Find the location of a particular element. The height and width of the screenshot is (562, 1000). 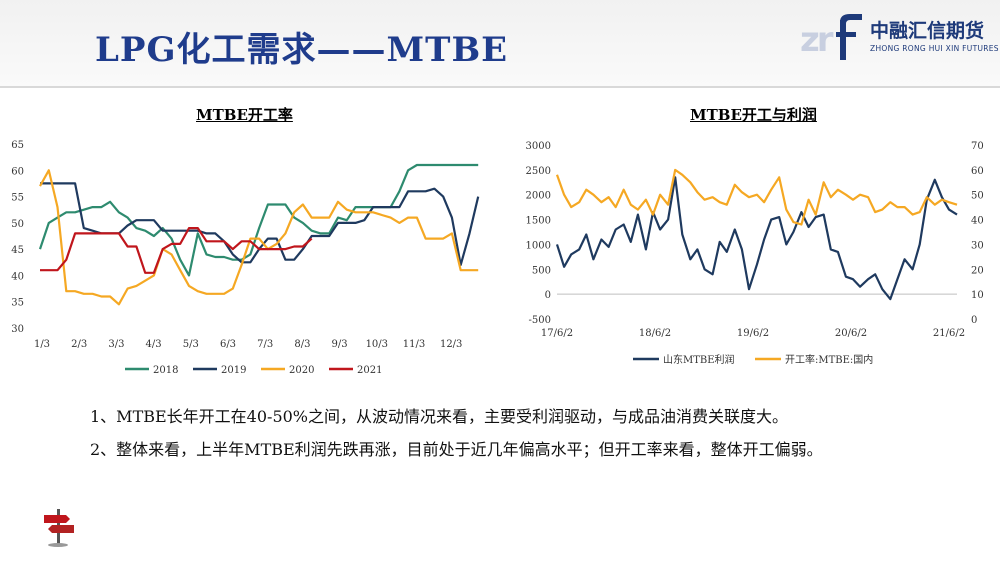

y-tick-label-4: 50 is located at coordinates (17, 224).